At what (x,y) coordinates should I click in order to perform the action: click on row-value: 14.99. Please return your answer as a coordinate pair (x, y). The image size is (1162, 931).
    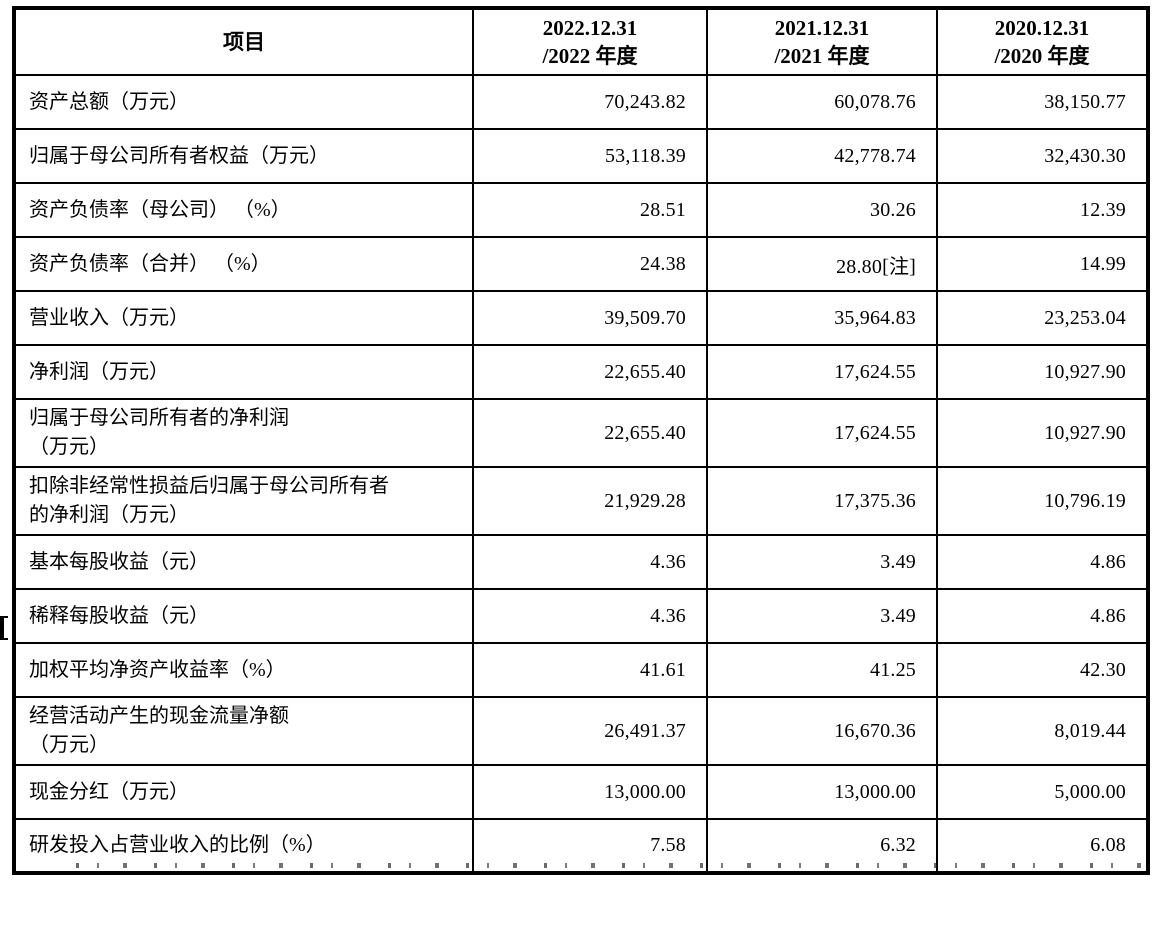
    Looking at the image, I should click on (1042, 264).